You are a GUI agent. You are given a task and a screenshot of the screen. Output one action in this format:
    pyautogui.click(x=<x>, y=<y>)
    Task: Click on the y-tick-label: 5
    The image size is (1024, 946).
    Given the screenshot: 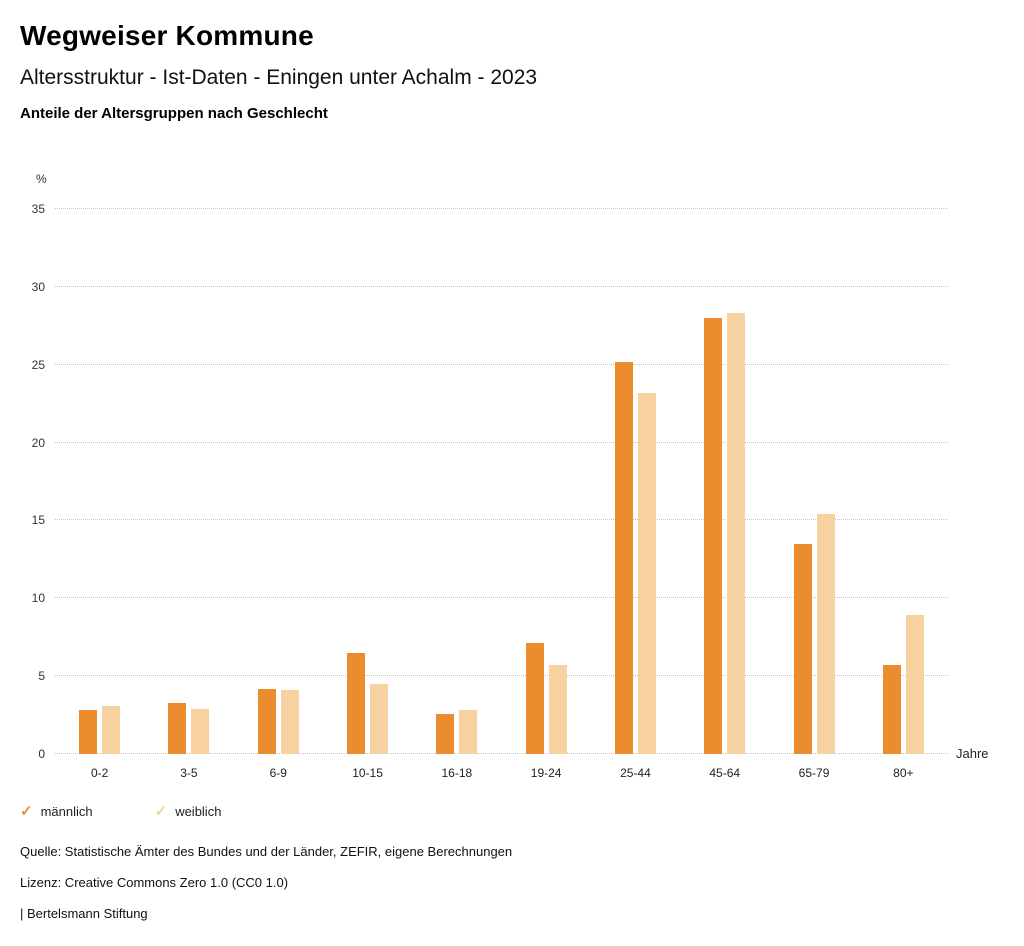 What is the action you would take?
    pyautogui.click(x=41, y=676)
    